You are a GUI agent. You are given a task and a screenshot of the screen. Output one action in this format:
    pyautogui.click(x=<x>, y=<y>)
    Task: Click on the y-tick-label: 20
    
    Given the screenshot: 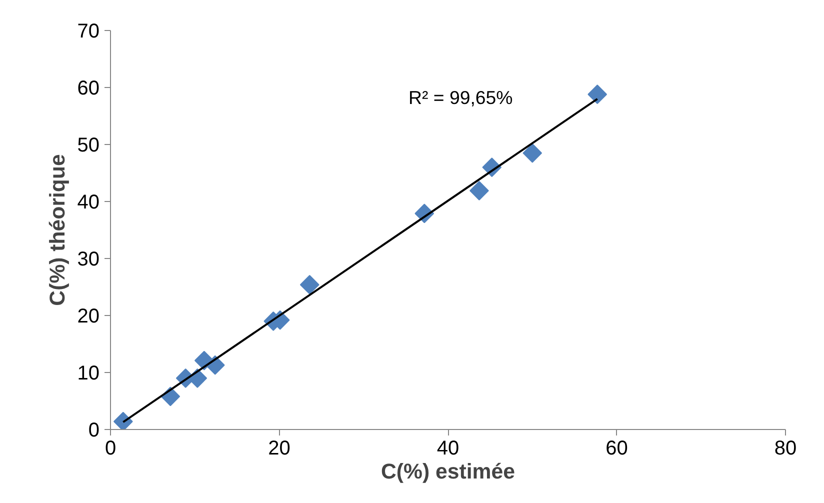 What is the action you would take?
    pyautogui.click(x=88, y=317)
    